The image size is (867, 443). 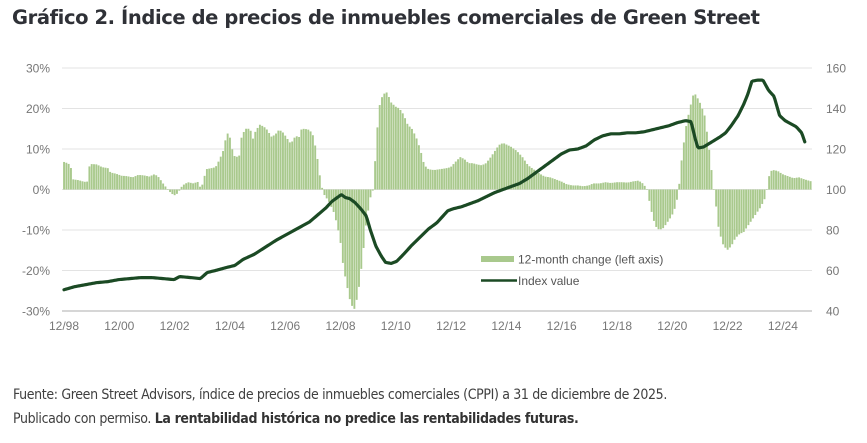 What do you see at coordinates (119, 326) in the screenshot?
I see `x-axis-tick-label: 12/00` at bounding box center [119, 326].